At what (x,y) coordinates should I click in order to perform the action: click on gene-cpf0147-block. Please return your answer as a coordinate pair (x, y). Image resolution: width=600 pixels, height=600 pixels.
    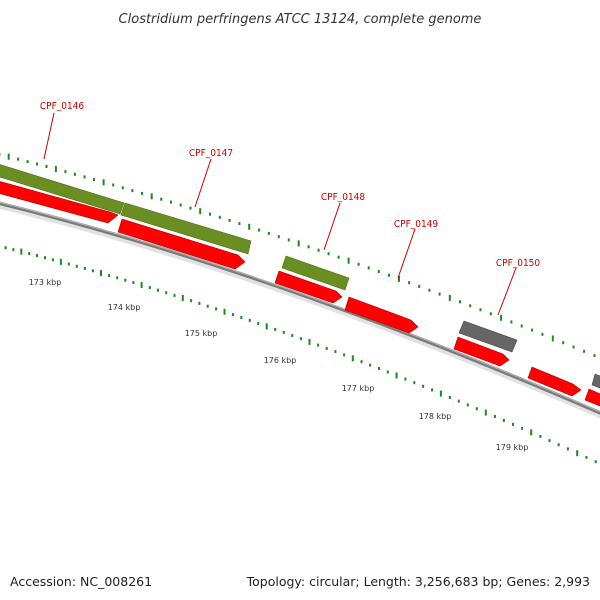
    Looking at the image, I should click on (186, 228).